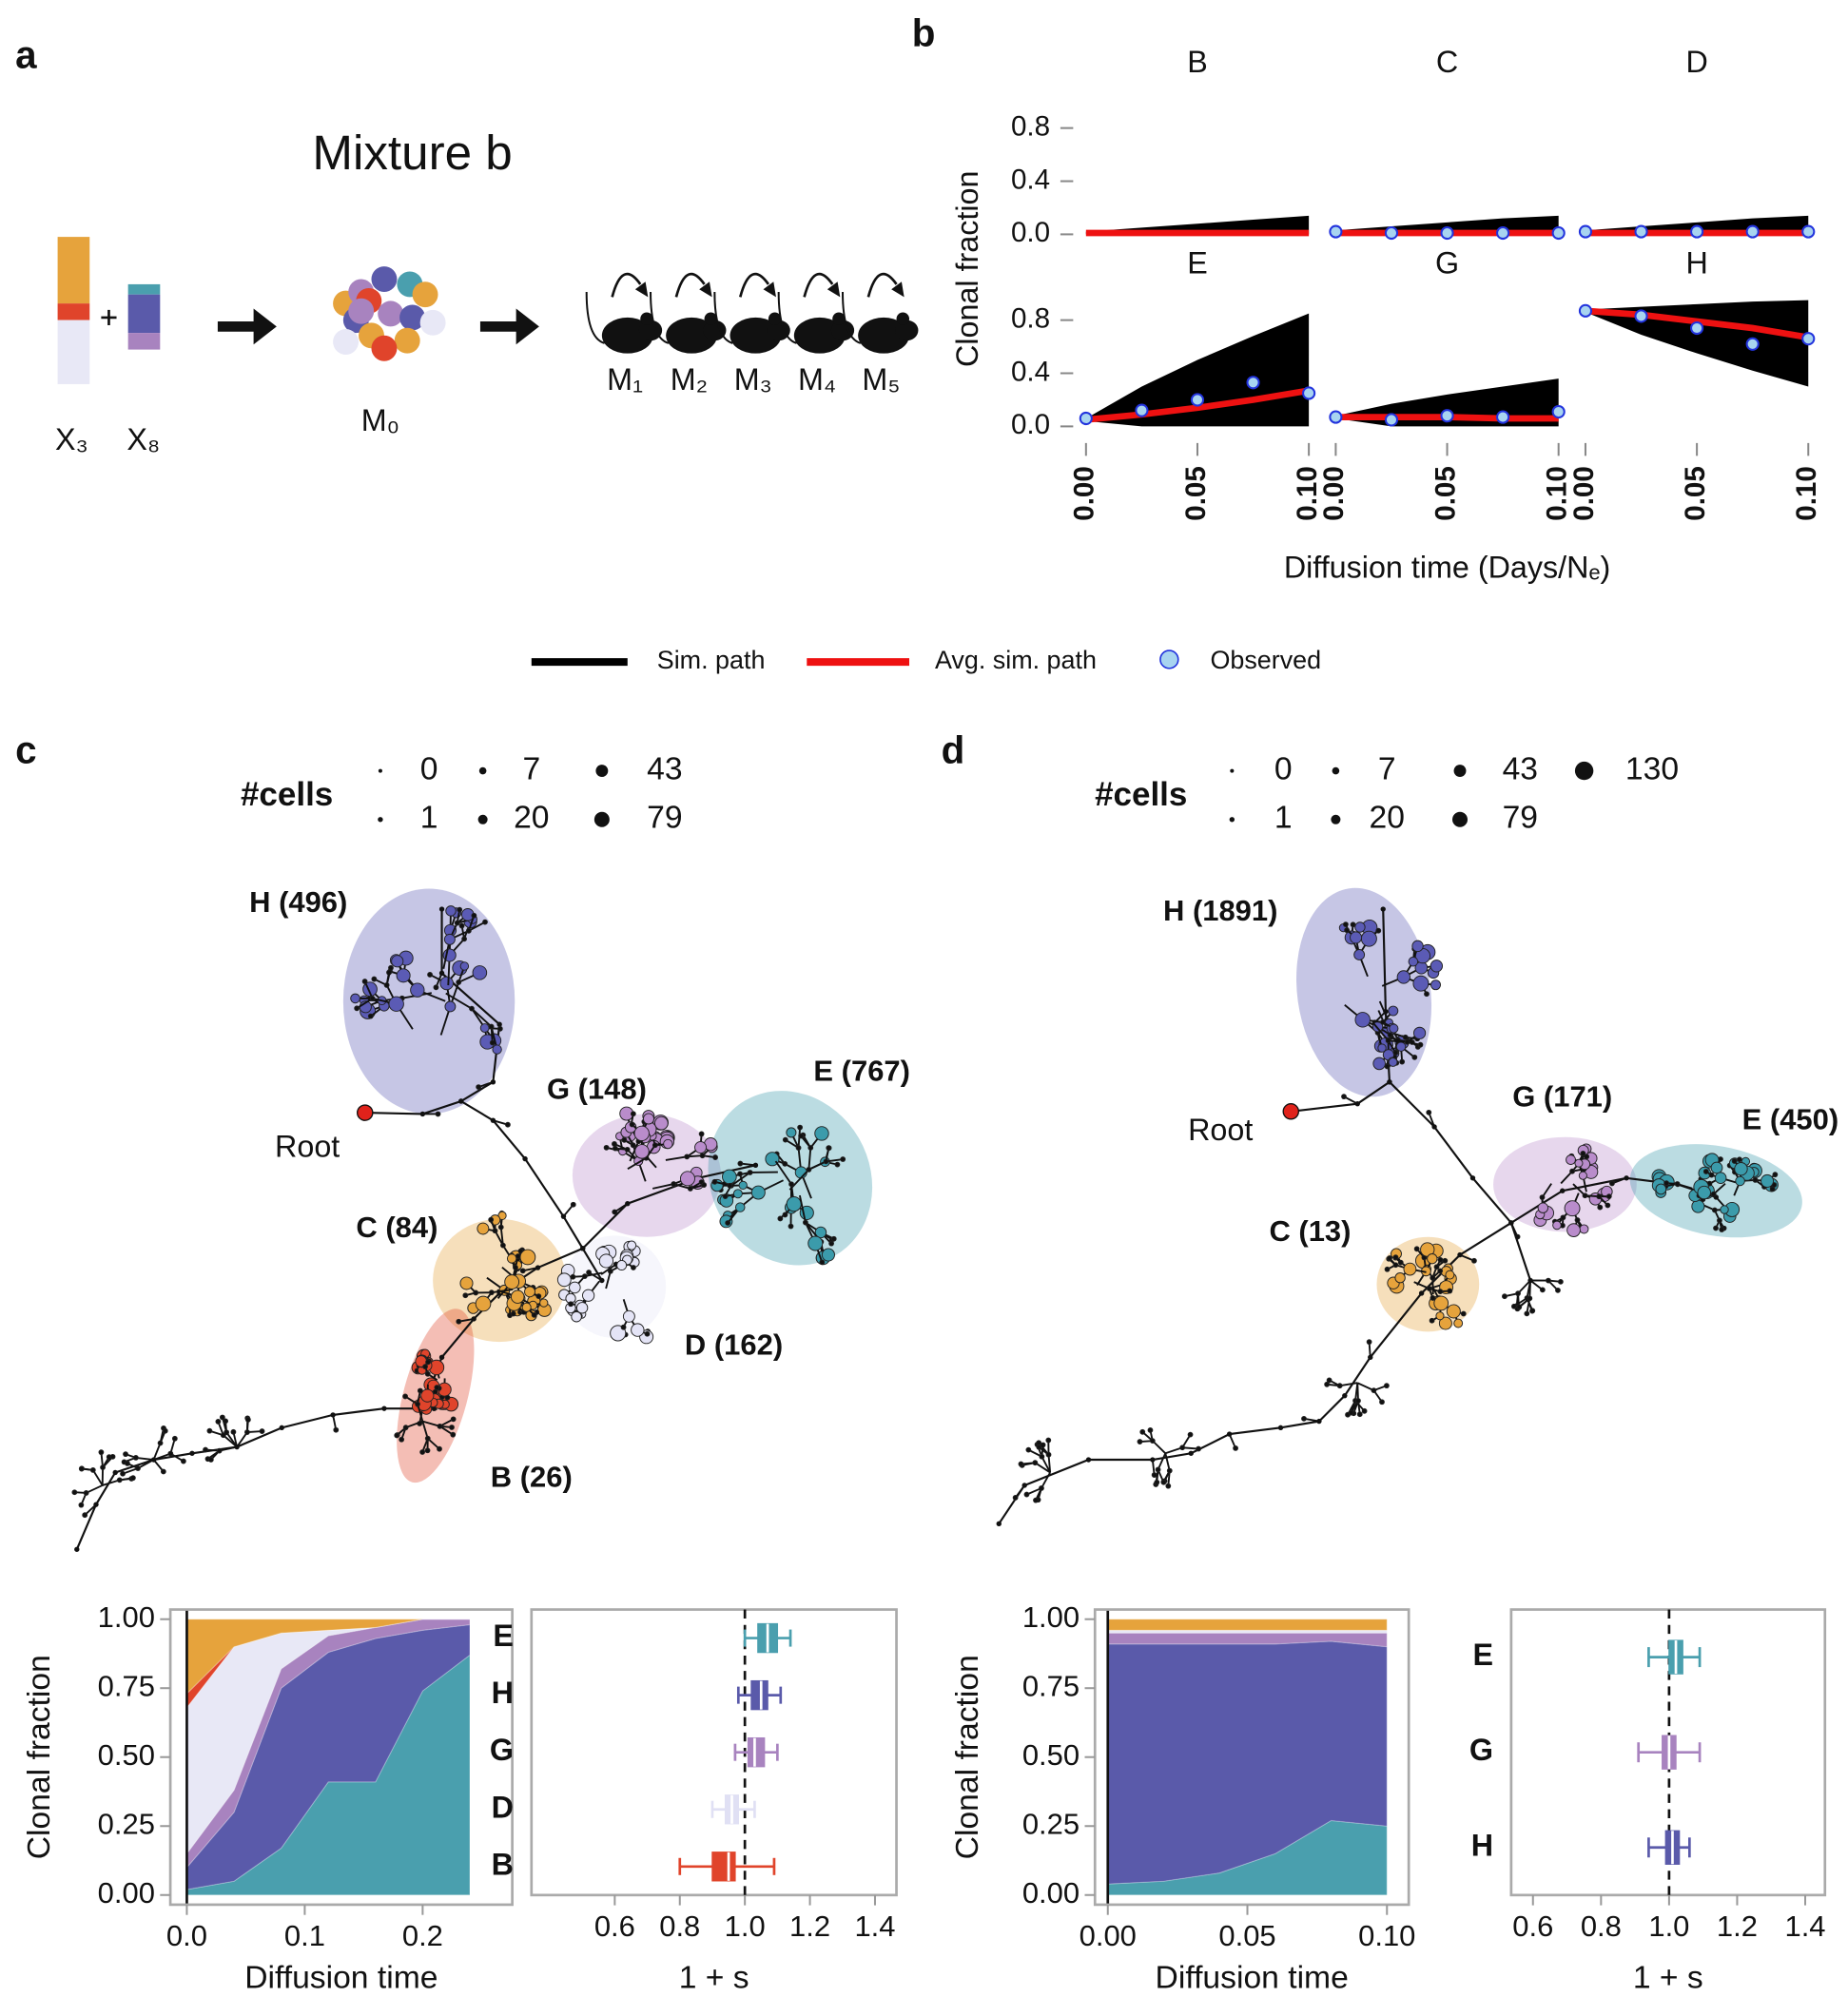 The image size is (1848, 1997). Describe the element at coordinates (1030, 126) in the screenshot. I see `y-tick-label: 0.8` at that location.